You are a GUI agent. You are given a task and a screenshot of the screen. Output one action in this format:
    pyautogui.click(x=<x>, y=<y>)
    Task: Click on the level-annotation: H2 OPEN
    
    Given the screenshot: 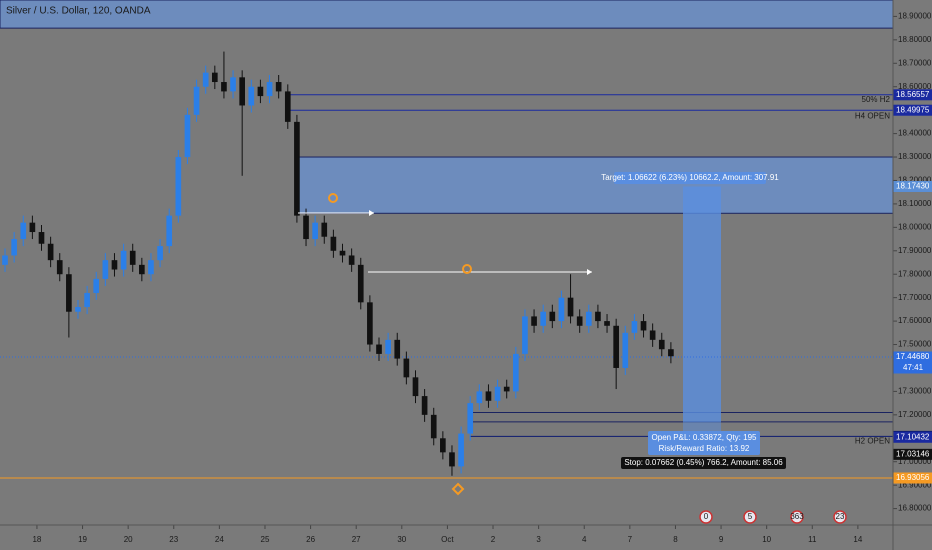 What is the action you would take?
    pyautogui.click(x=872, y=440)
    